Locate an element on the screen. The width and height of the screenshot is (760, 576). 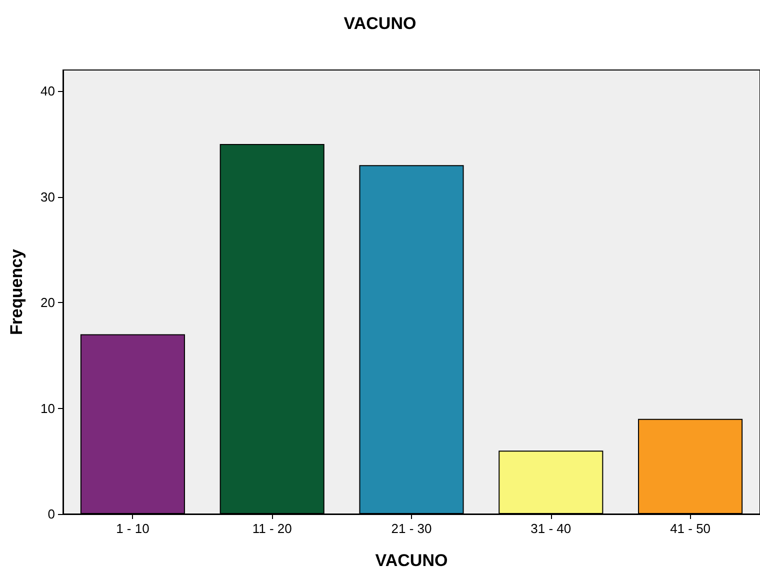
x-tick-label: 11 - 20 is located at coordinates (272, 528).